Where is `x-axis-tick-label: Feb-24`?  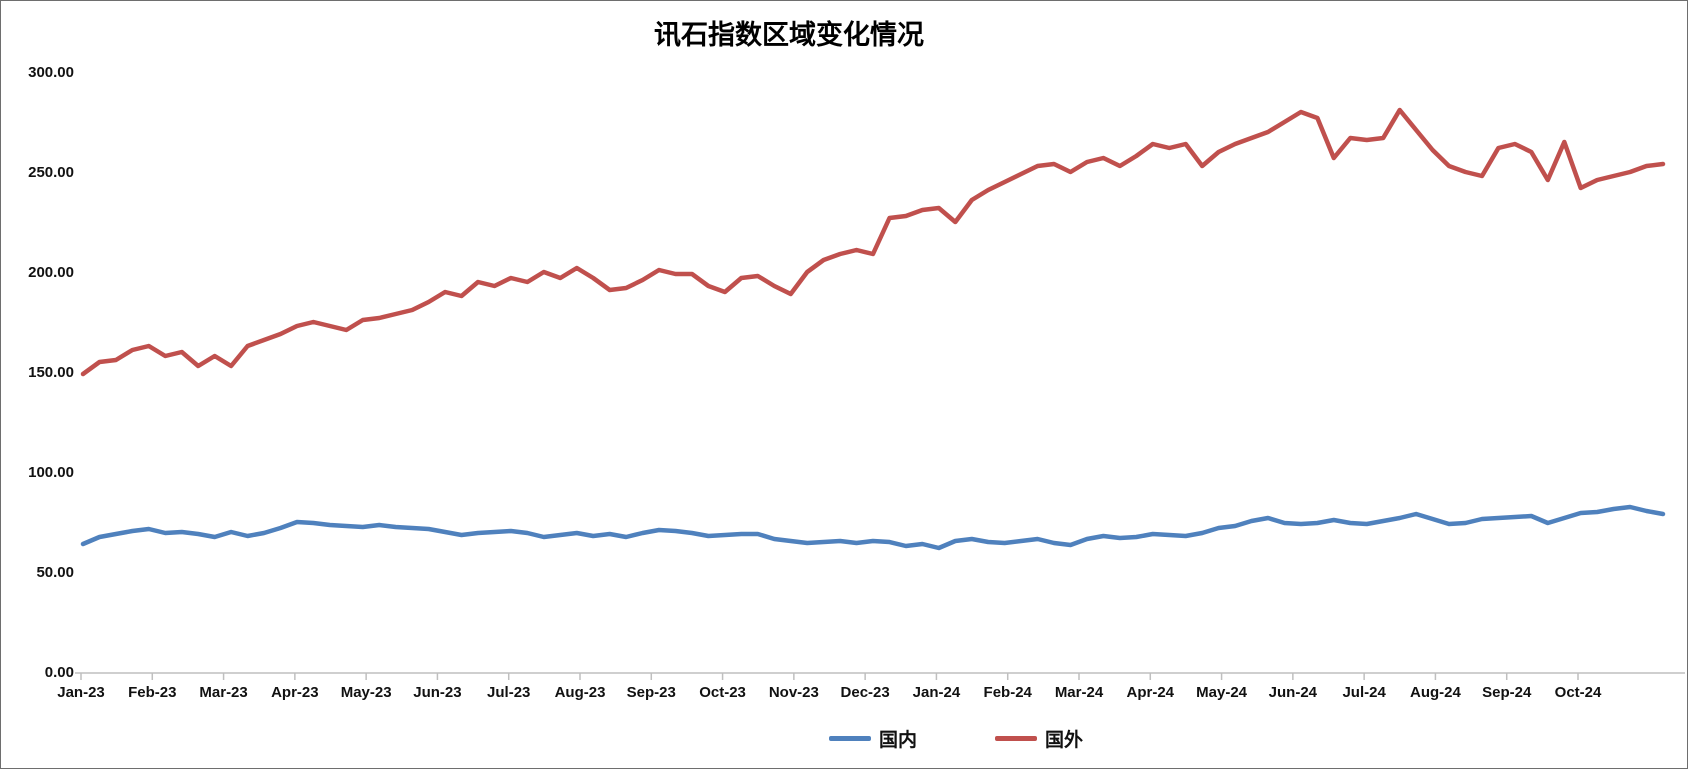
x-axis-tick-label: Feb-24 is located at coordinates (1008, 692).